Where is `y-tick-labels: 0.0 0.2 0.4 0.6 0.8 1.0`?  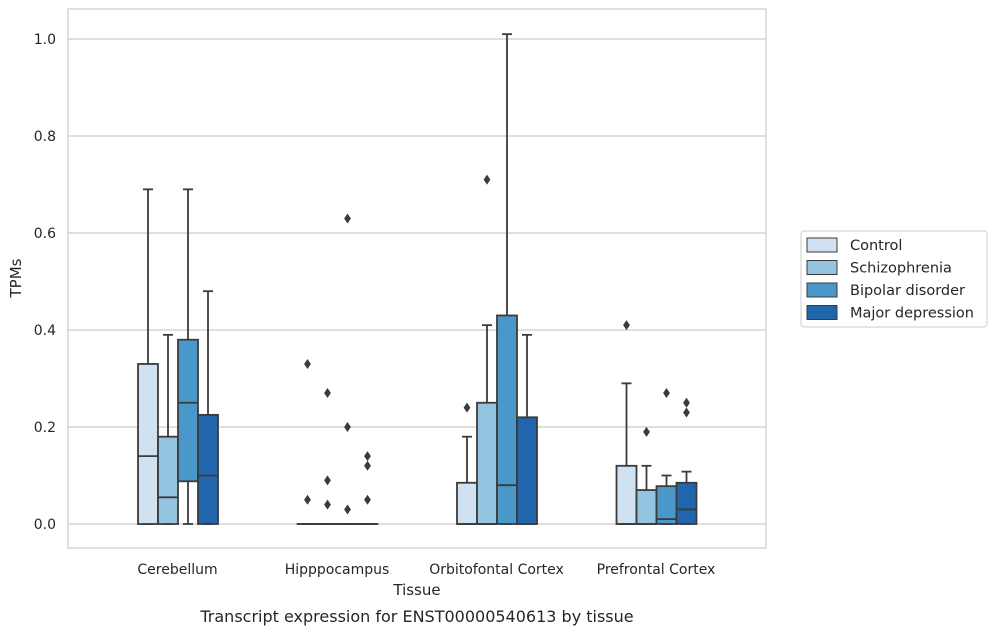
y-tick-labels: 0.0 0.2 0.4 0.6 0.8 1.0 is located at coordinates (45, 282).